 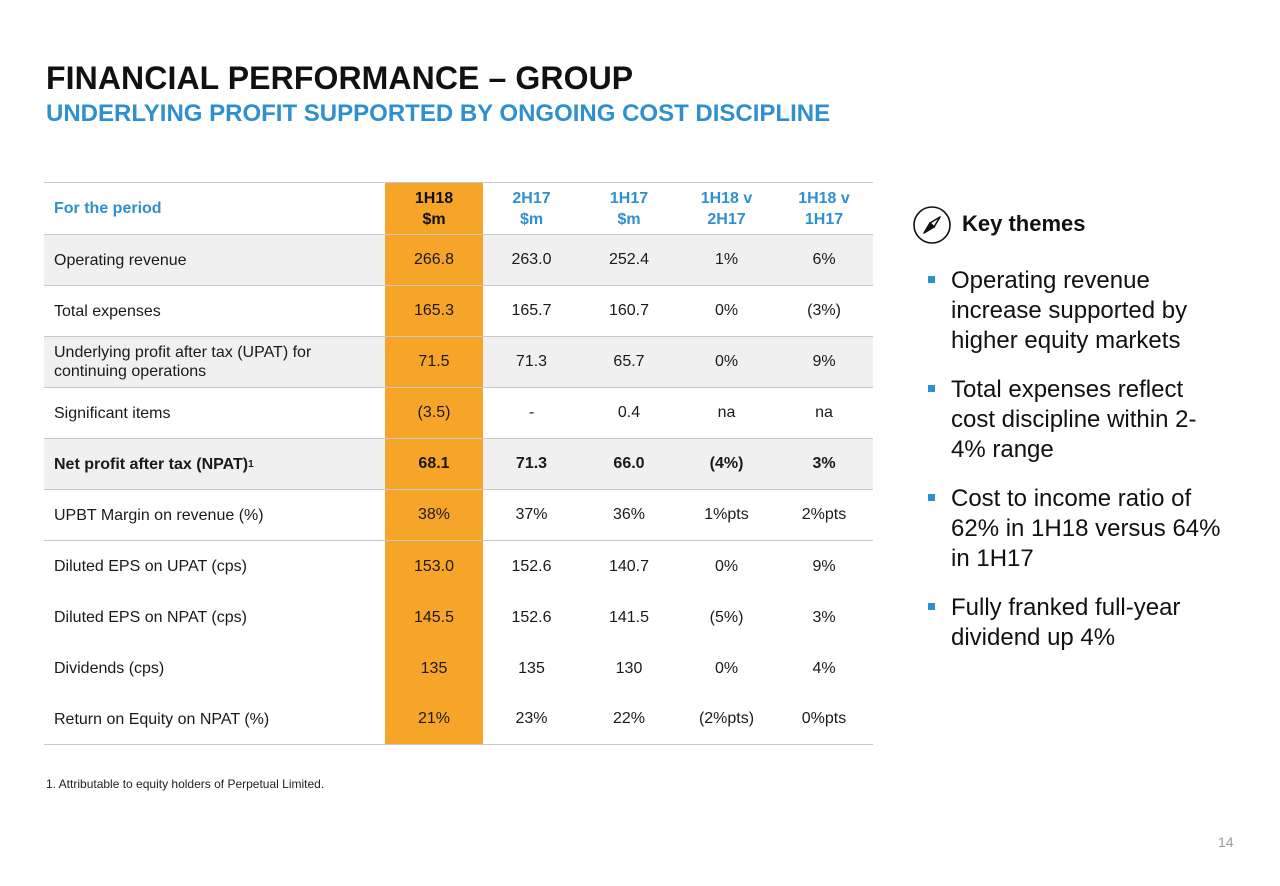 What do you see at coordinates (120, 260) in the screenshot?
I see `row-label-text: Operating revenue` at bounding box center [120, 260].